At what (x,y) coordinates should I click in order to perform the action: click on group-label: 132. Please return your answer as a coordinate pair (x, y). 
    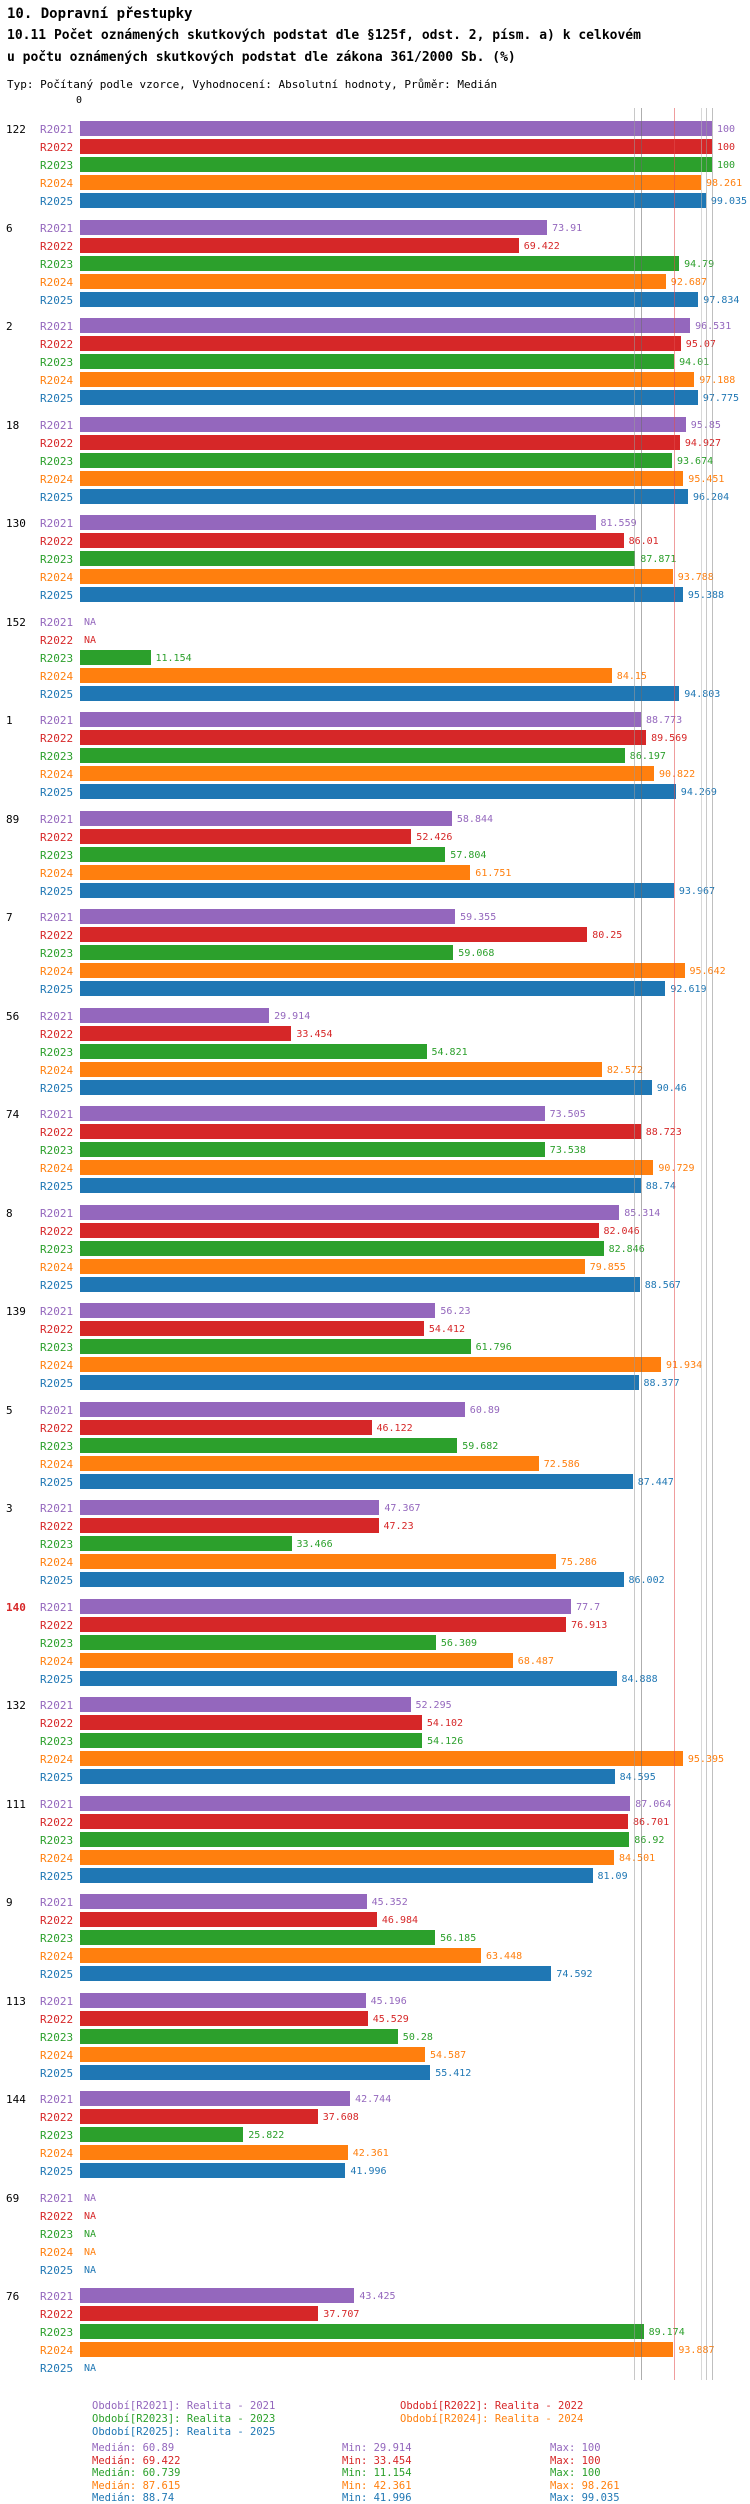
    Looking at the image, I should click on (16, 1705).